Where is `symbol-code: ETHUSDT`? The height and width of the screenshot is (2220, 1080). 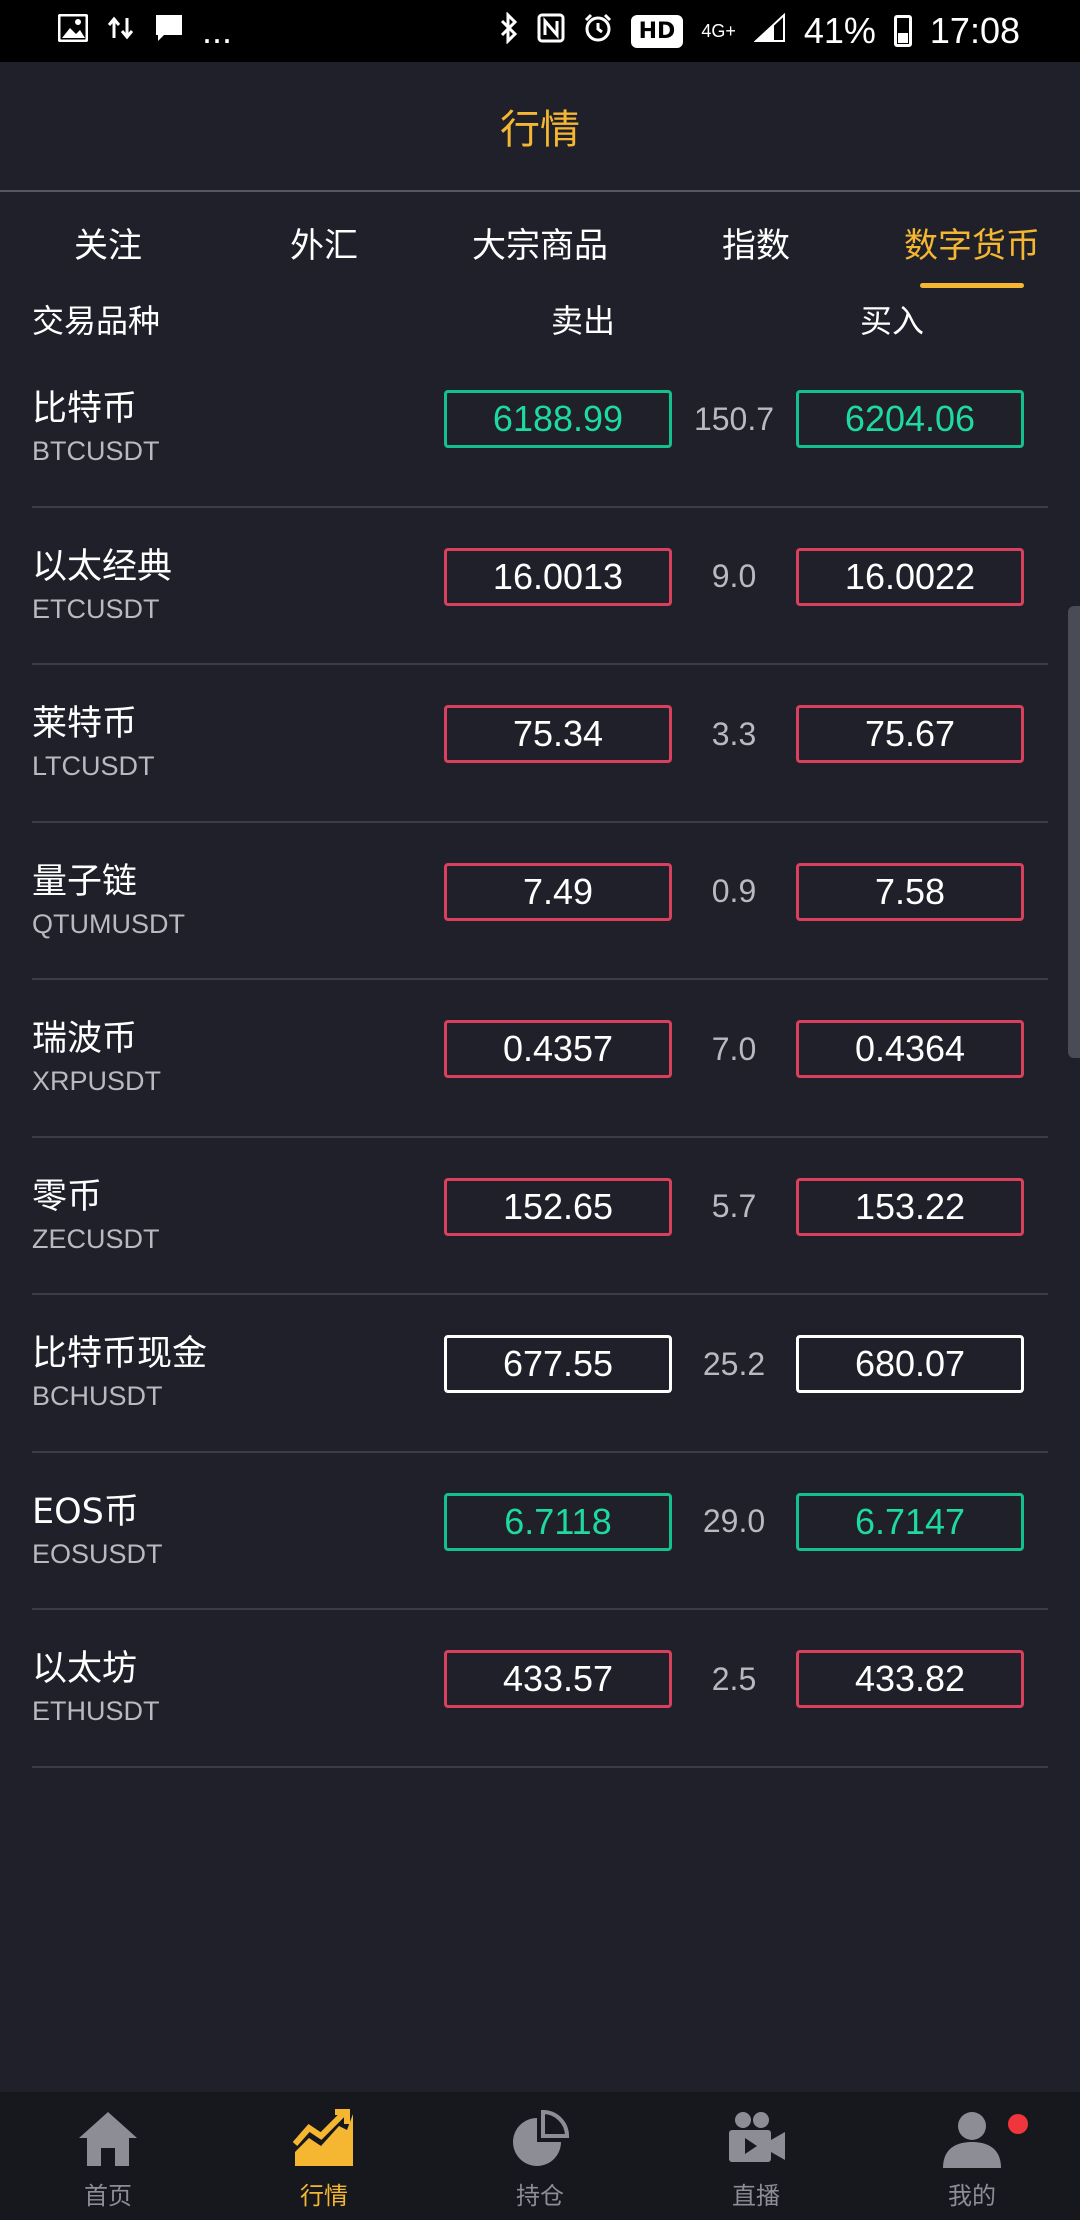 symbol-code: ETHUSDT is located at coordinates (96, 1711).